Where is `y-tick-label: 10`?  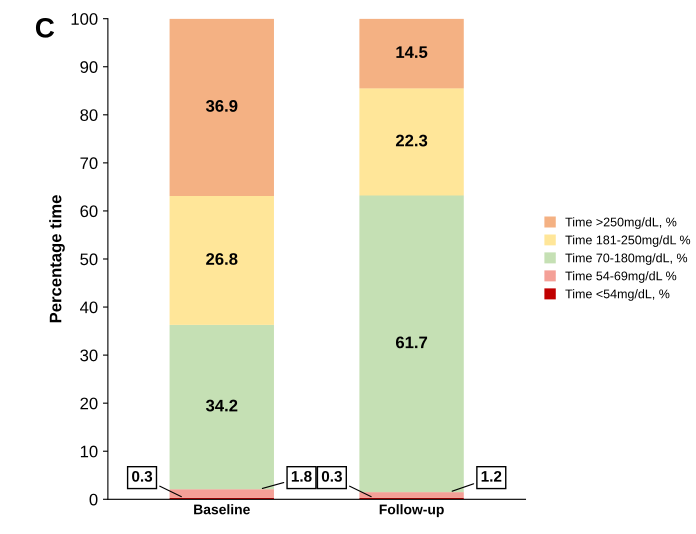
y-tick-label: 10 is located at coordinates (89, 452).